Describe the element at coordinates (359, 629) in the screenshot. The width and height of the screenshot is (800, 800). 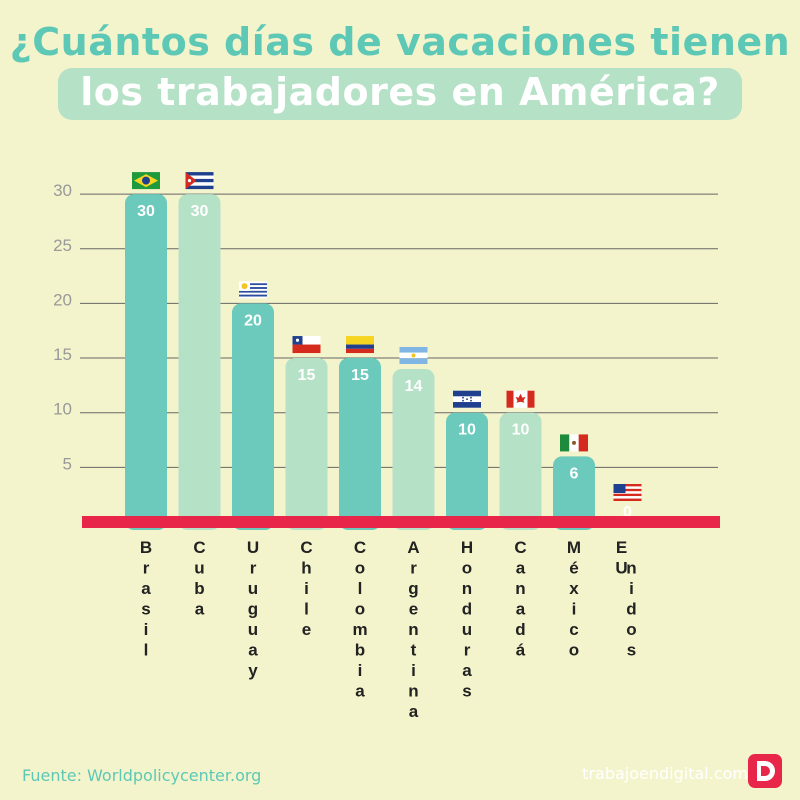
I see `category-label-letter: m` at that location.